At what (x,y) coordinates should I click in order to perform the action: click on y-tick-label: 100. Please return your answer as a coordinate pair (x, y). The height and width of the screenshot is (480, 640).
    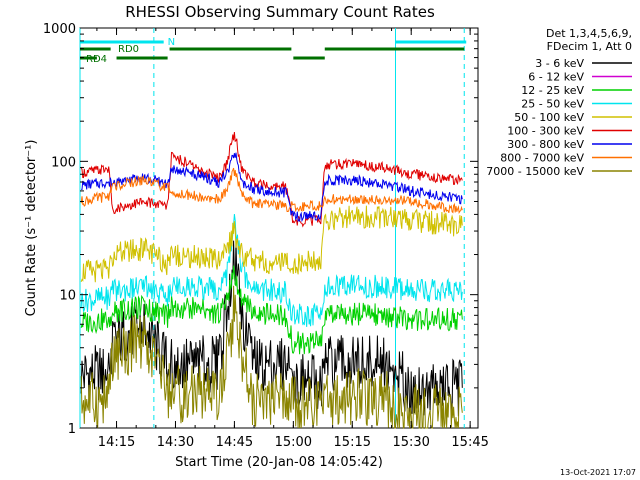
    Looking at the image, I should click on (63, 162).